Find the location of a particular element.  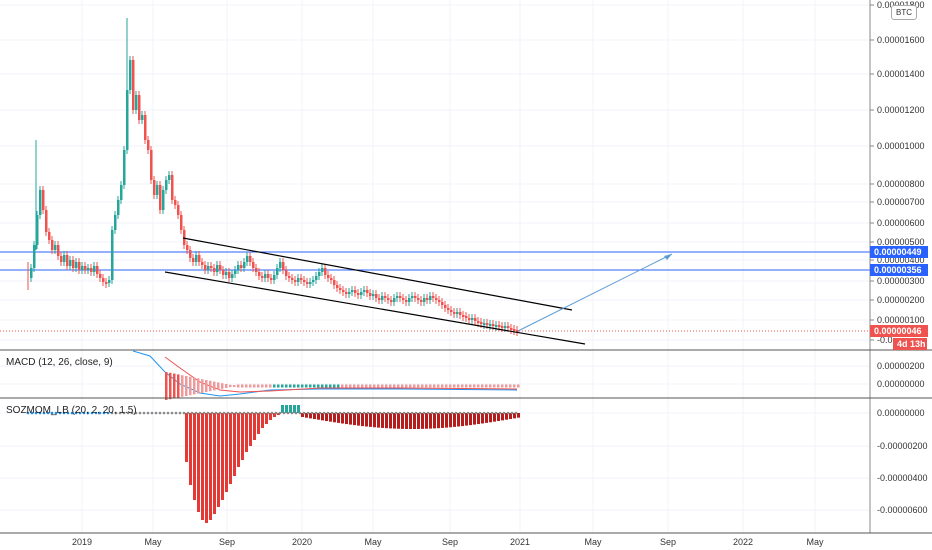

macd-pane is located at coordinates (326, 375).